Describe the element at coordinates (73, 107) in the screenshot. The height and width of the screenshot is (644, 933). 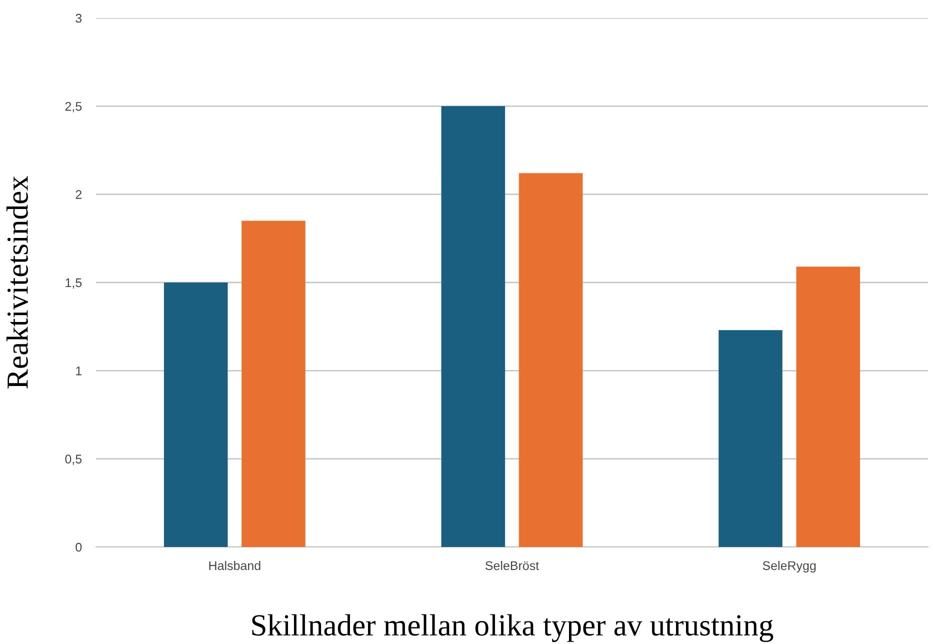
I see `y-tick-label: 2,5` at that location.